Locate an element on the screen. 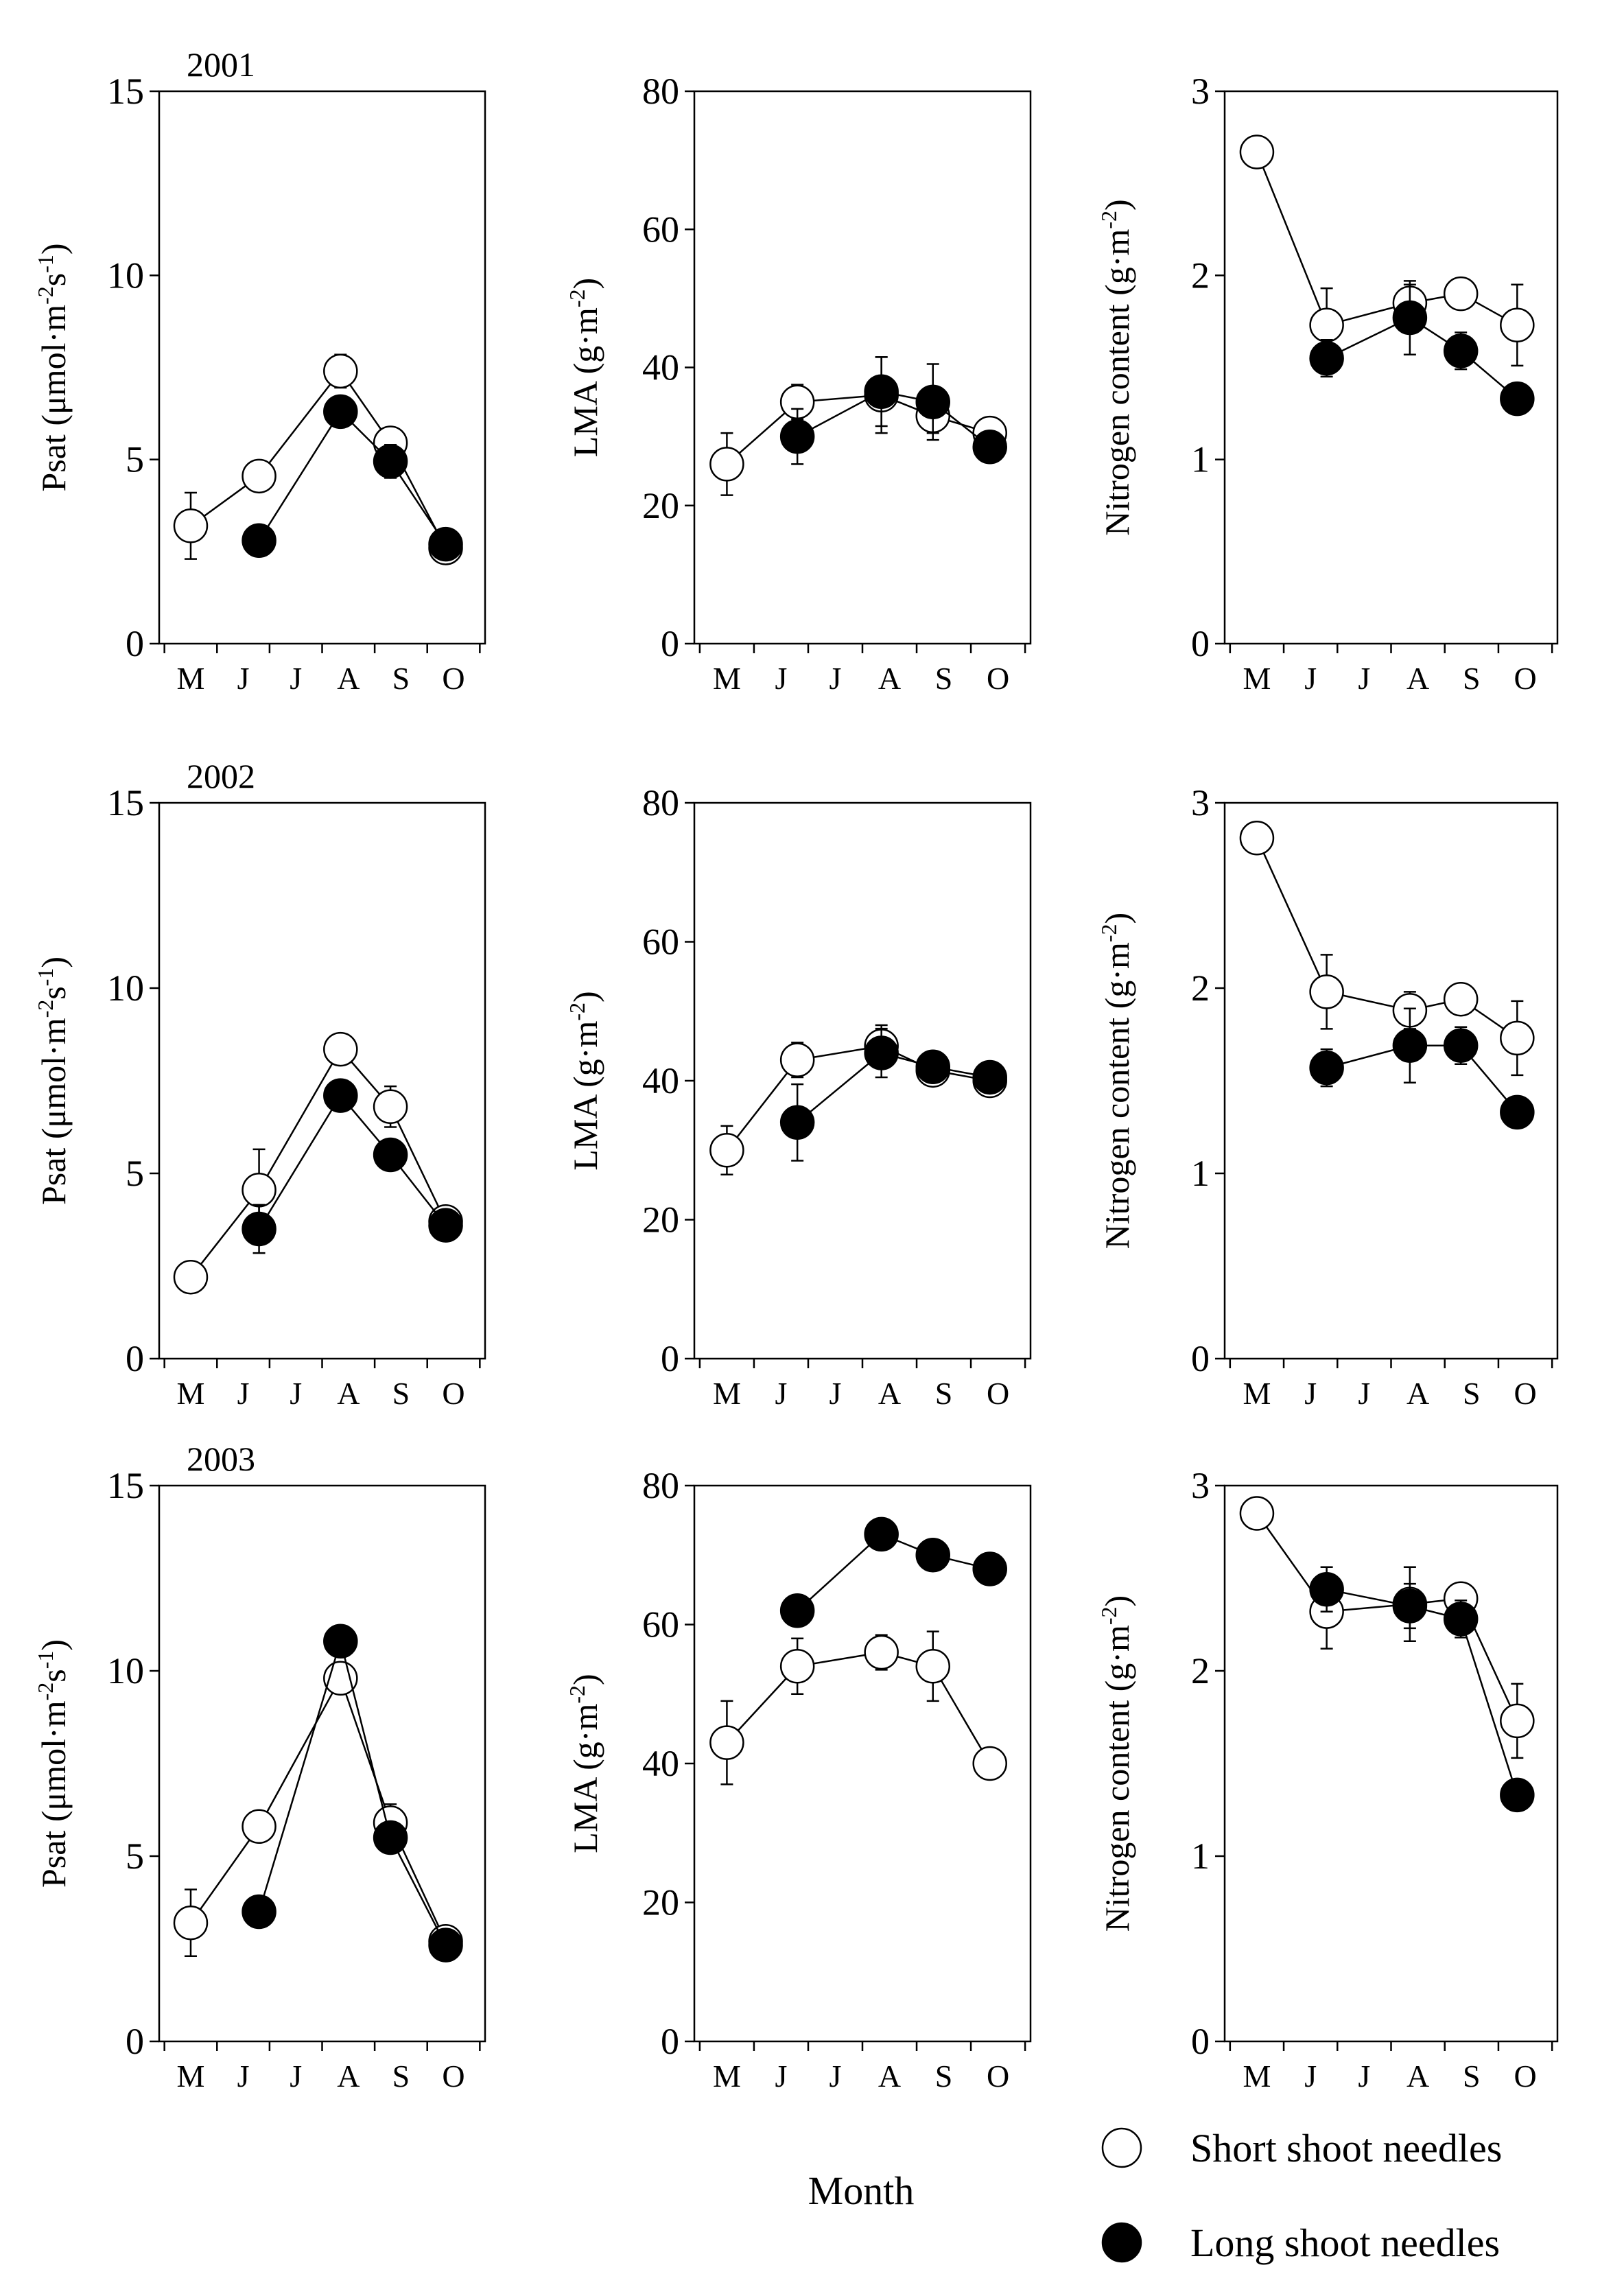 This screenshot has width=1624, height=2285. y-tick-label: 5 is located at coordinates (135, 1857).